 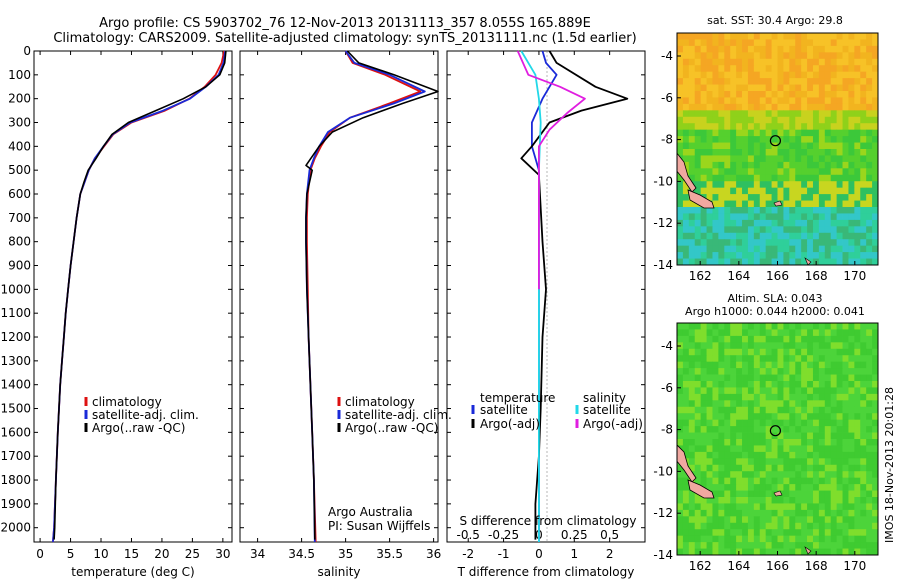 What do you see at coordinates (667, 388) in the screenshot?
I see `map-y-tick-label: -6` at bounding box center [667, 388].